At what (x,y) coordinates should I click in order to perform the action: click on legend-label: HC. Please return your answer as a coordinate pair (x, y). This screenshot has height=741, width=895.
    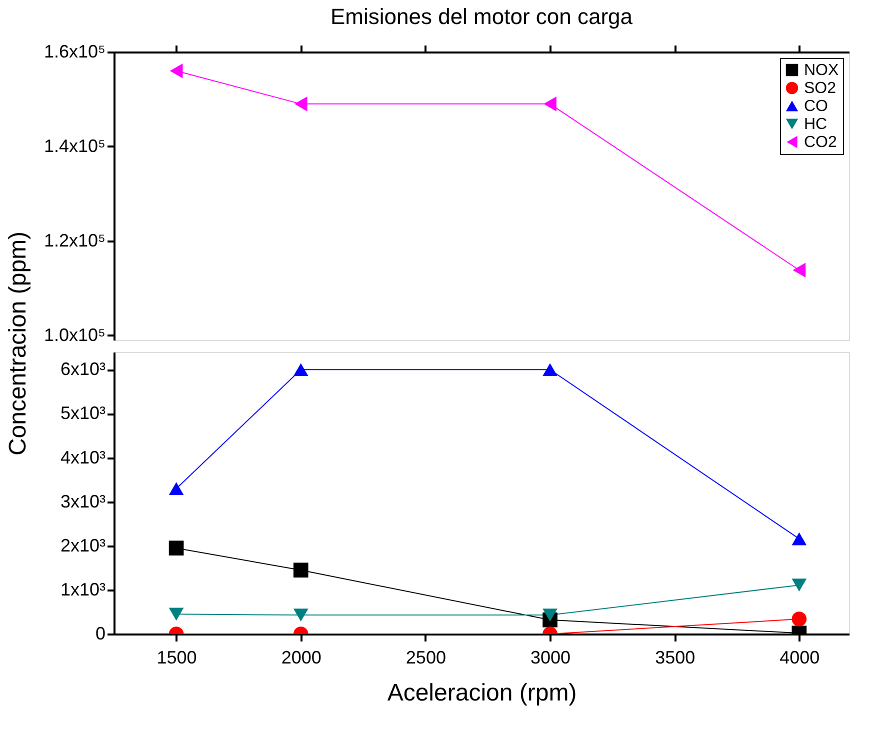
    Looking at the image, I should click on (816, 124).